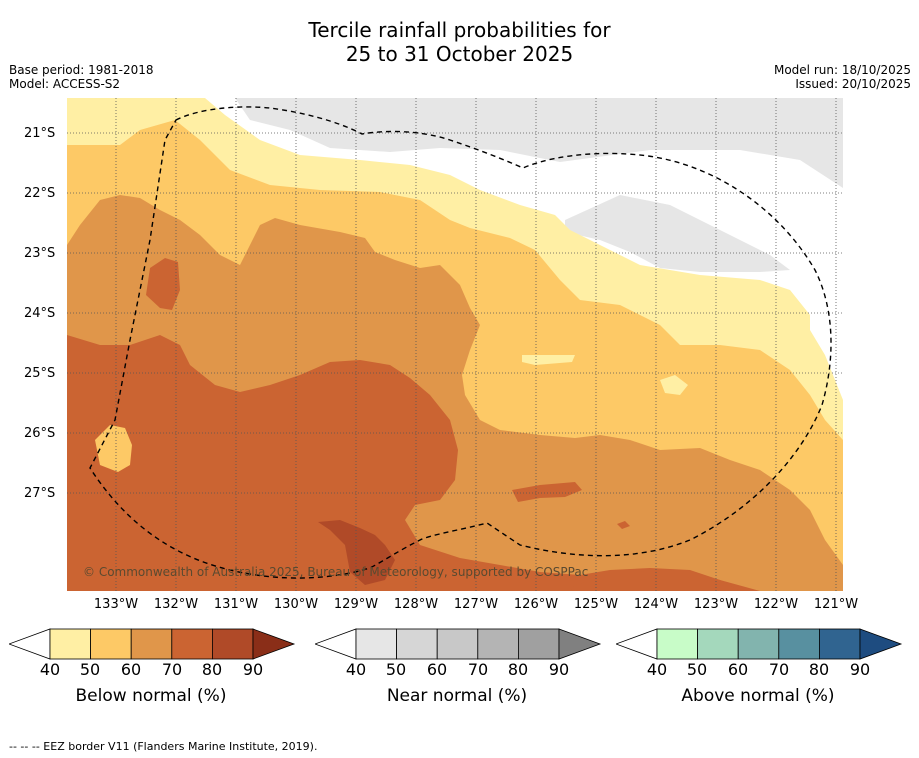 The width and height of the screenshot is (919, 758). What do you see at coordinates (623, 525) in the screenshot?
I see `below-70-small` at bounding box center [623, 525].